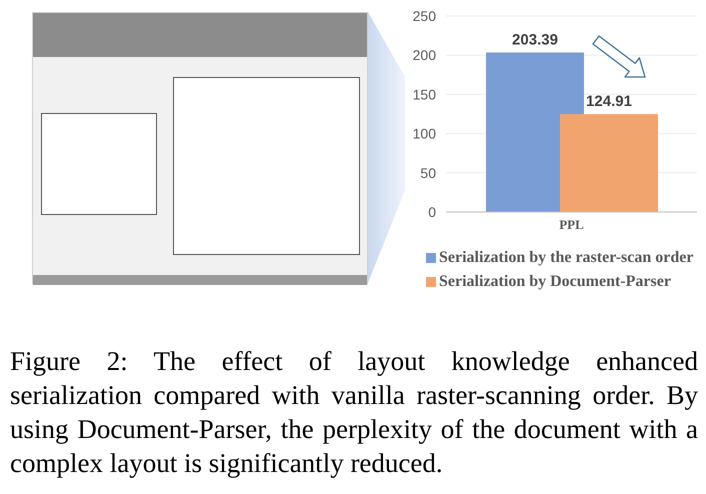 The image size is (706, 494). What do you see at coordinates (555, 282) in the screenshot?
I see `legend-label: Serialization by Document-Parser` at bounding box center [555, 282].